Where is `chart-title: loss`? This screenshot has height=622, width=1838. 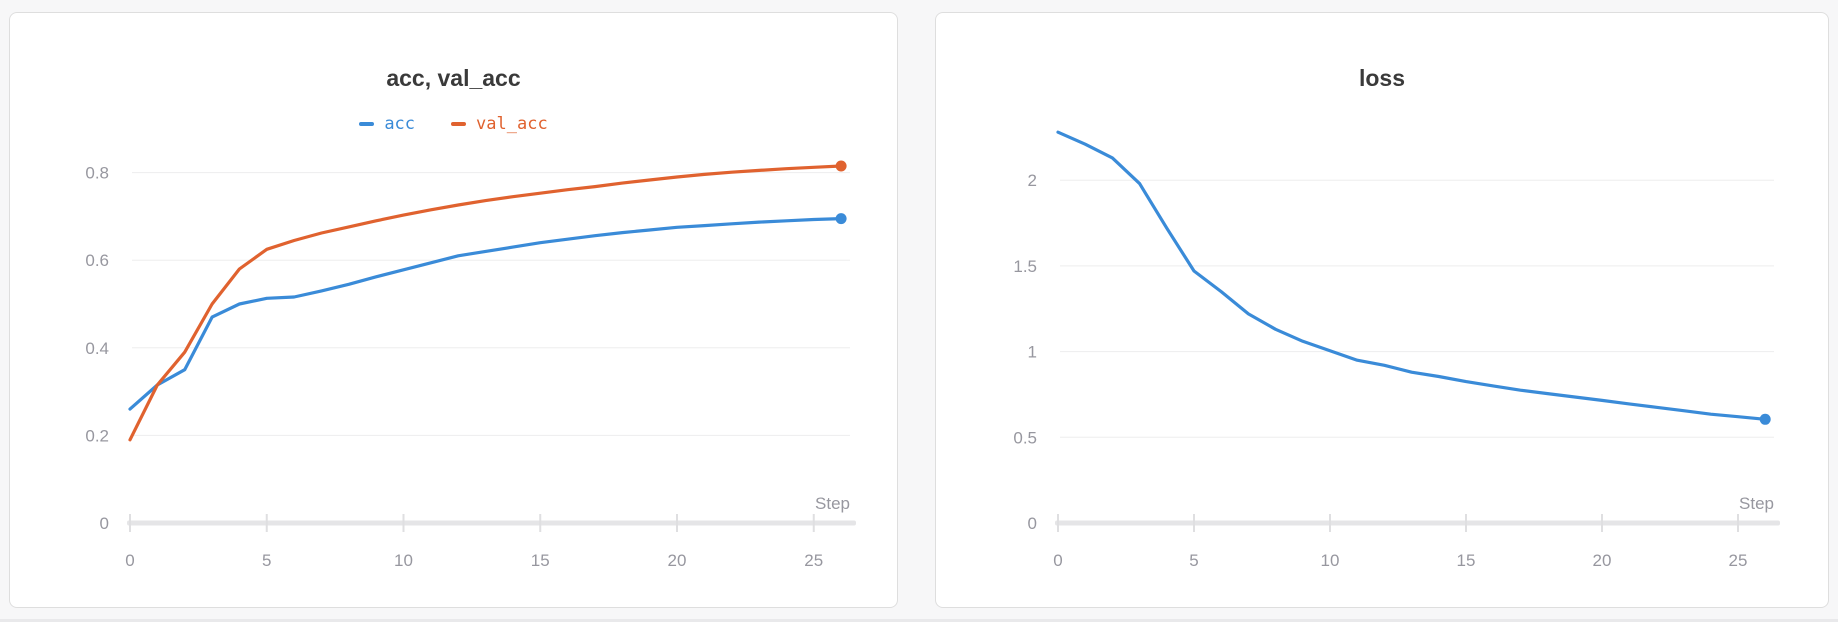
chart-title: loss is located at coordinates (1382, 78).